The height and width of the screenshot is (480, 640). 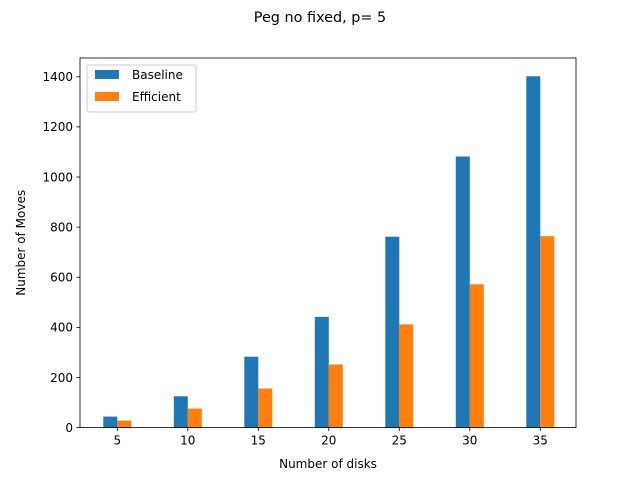 What do you see at coordinates (156, 97) in the screenshot?
I see `legend-label-efficient: Efficient` at bounding box center [156, 97].